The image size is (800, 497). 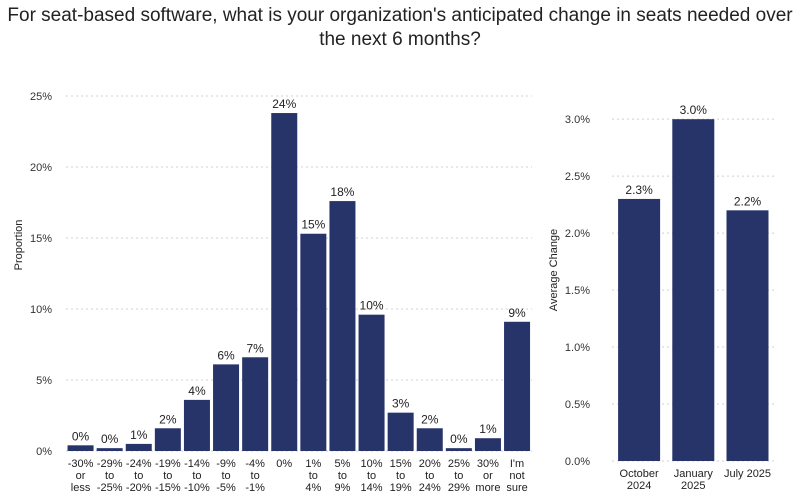 I want to click on data-label: 15%, so click(x=313, y=225).